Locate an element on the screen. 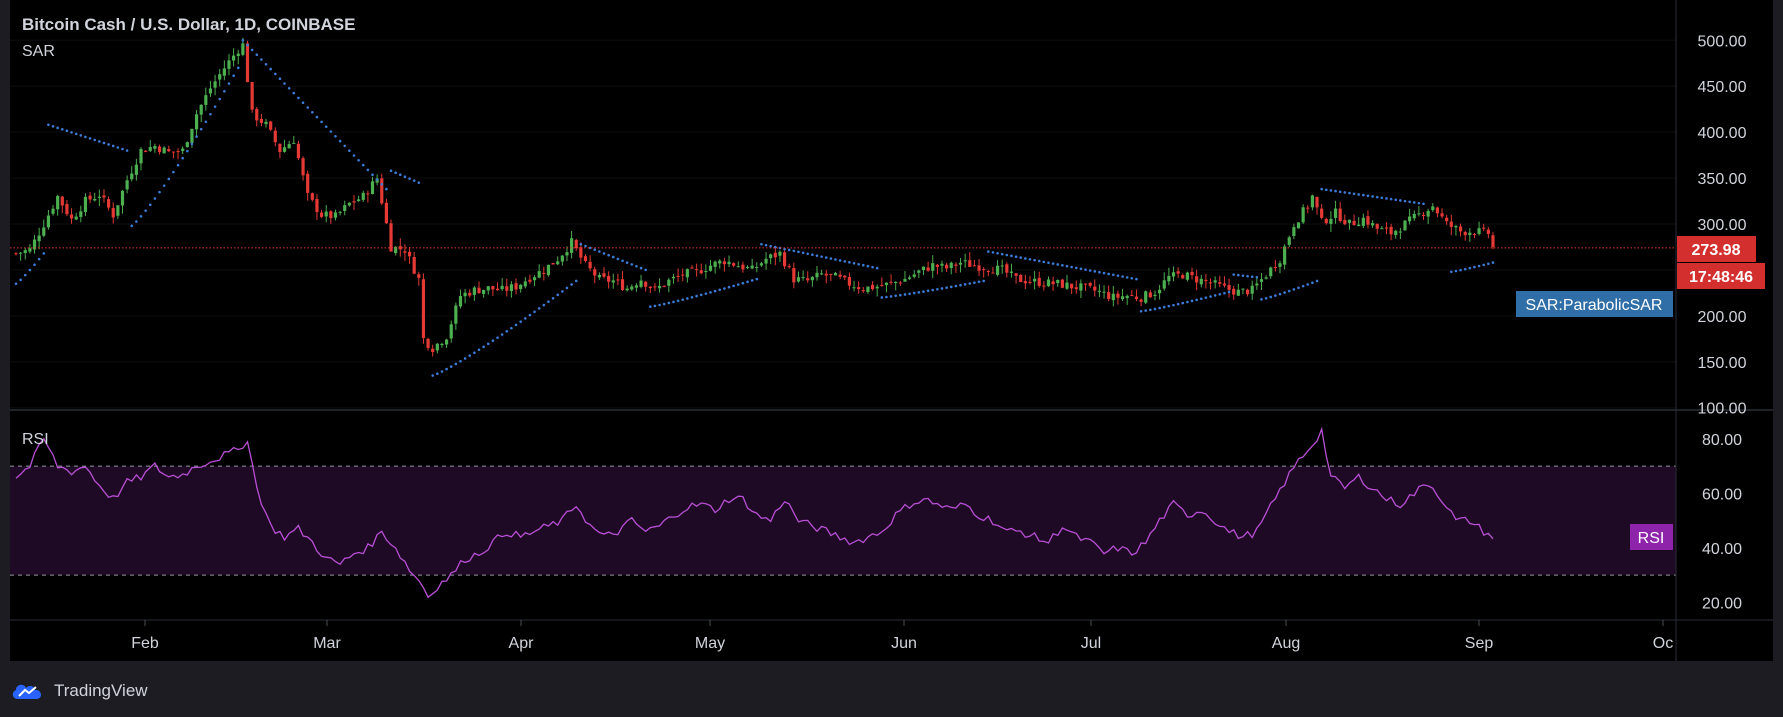 The width and height of the screenshot is (1783, 717). time-axis: Feb Mar Apr May Jun Jul Aug Sep Oc is located at coordinates (902, 636).